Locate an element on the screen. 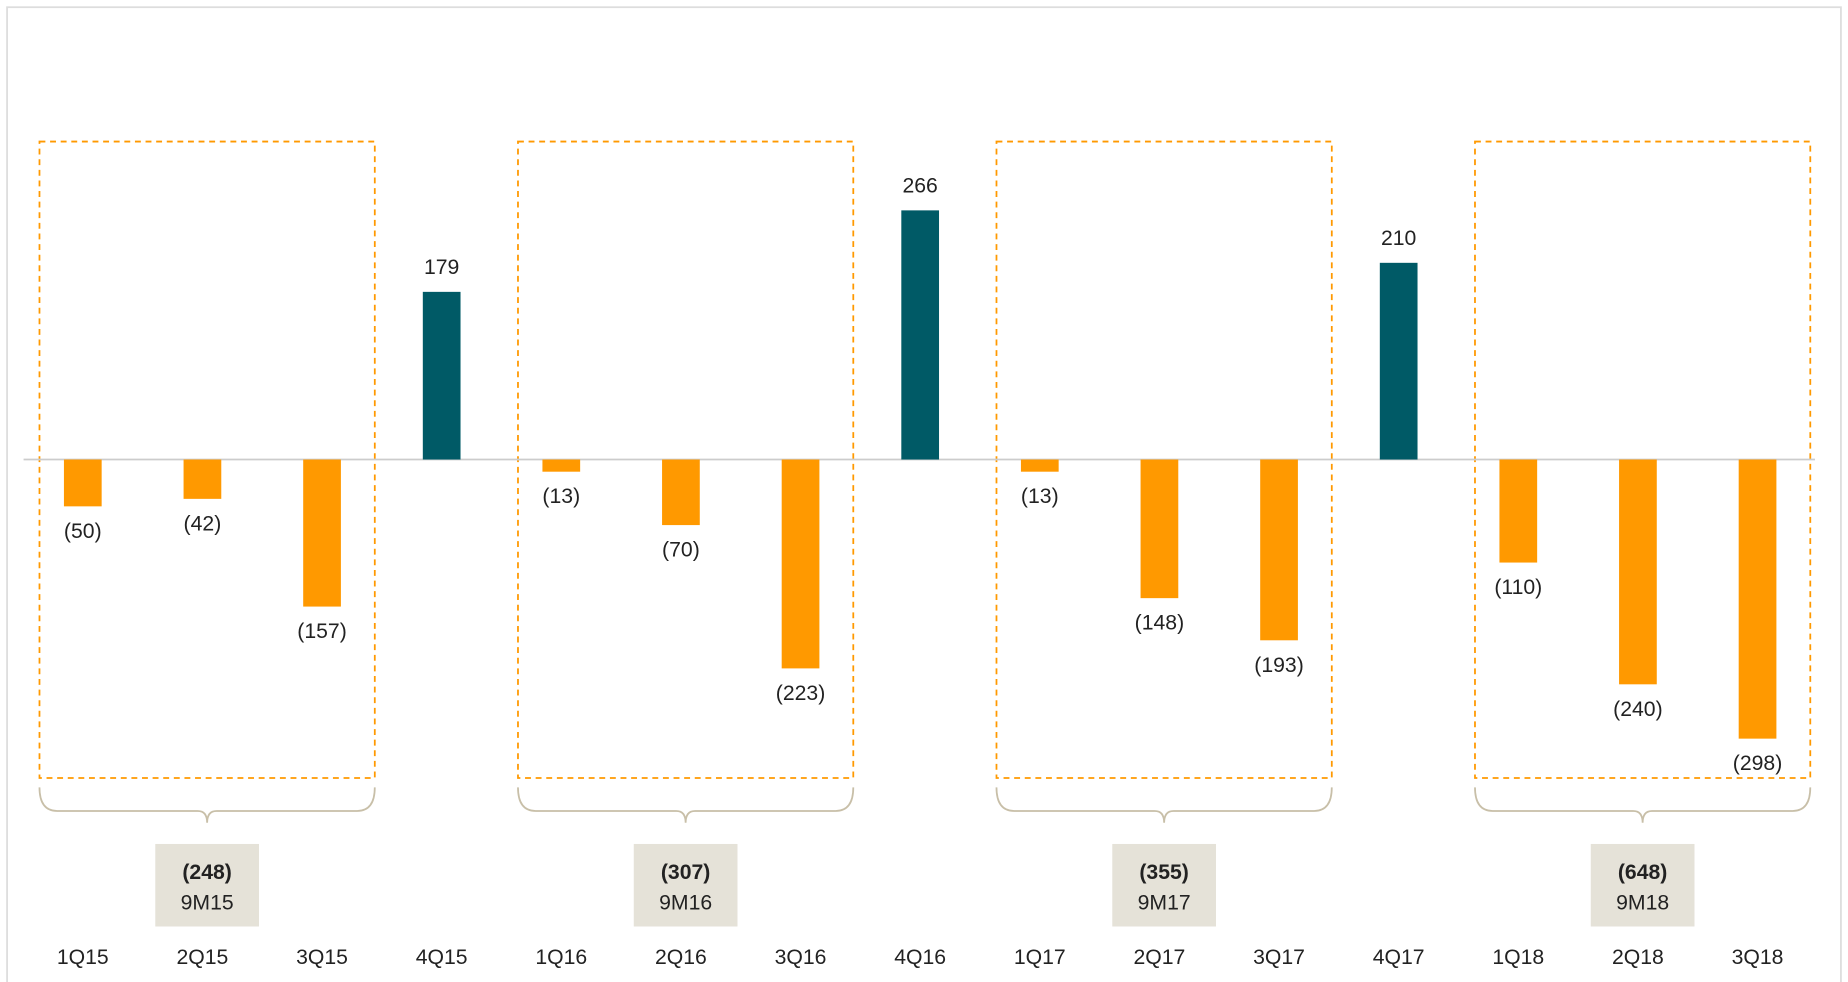  value-label: (148) is located at coordinates (1160, 623).